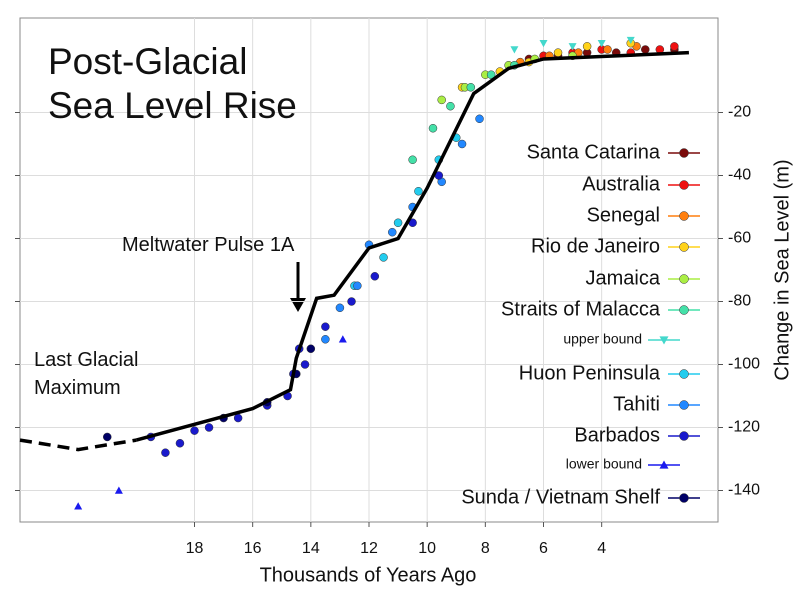 This screenshot has height=600, width=800. I want to click on x-axis-title: Thousands of Years Ago, so click(368, 575).